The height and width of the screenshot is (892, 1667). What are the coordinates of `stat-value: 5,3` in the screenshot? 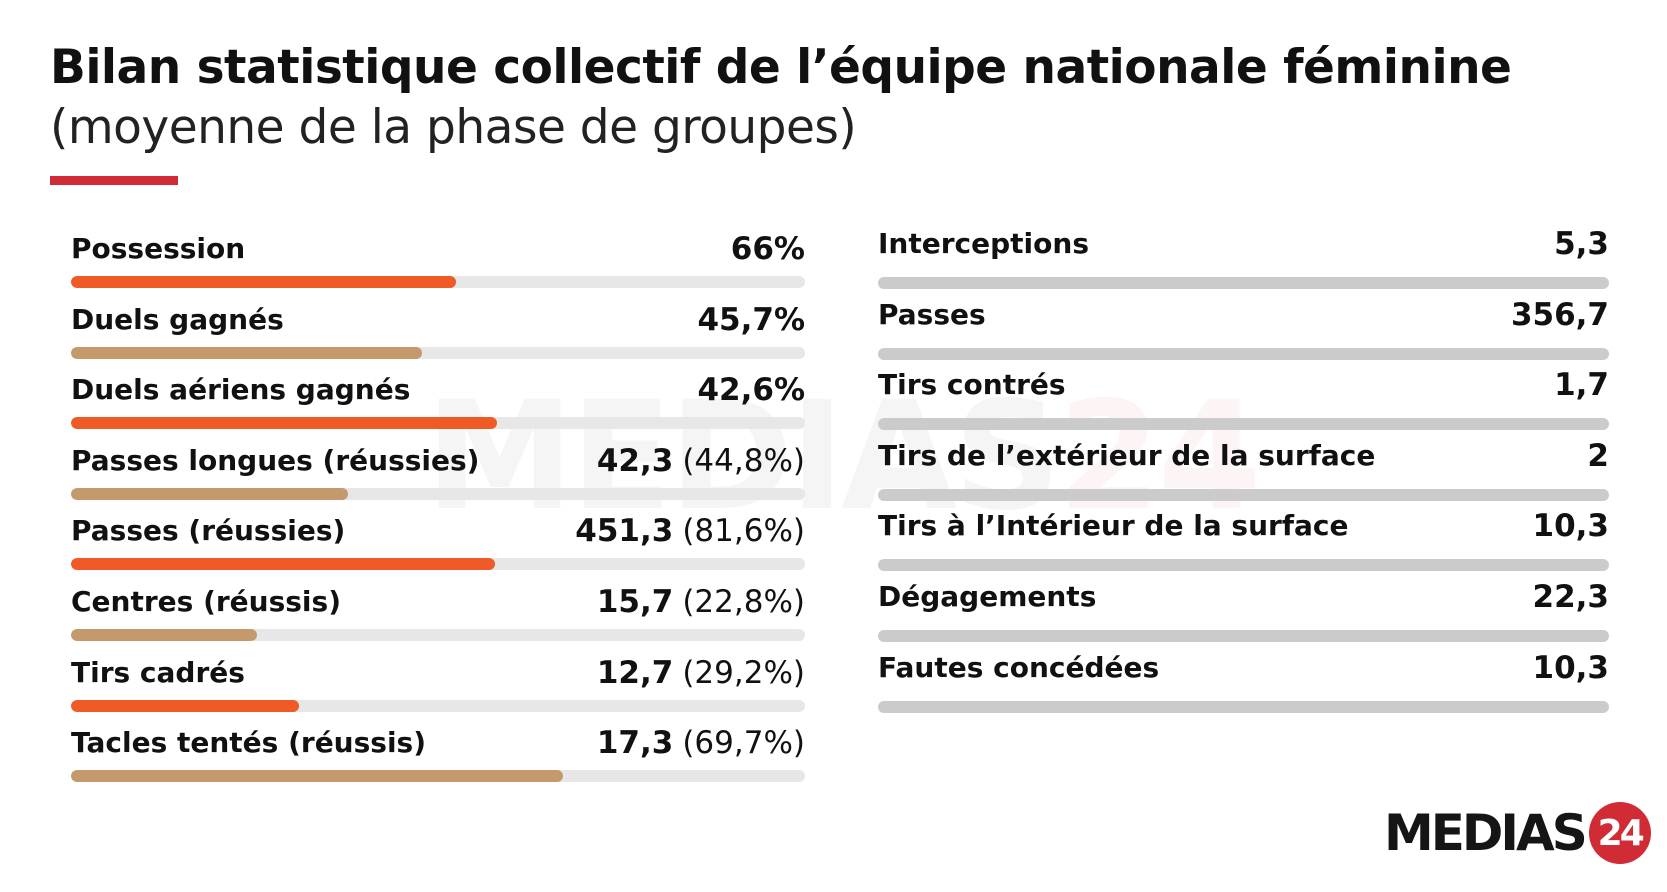 It's located at (1581, 244).